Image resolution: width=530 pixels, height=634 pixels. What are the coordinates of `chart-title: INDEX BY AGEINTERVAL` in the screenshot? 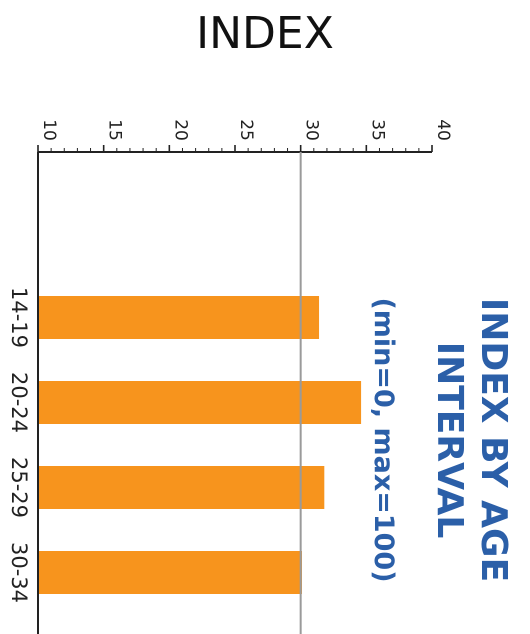 It's located at (471, 440).